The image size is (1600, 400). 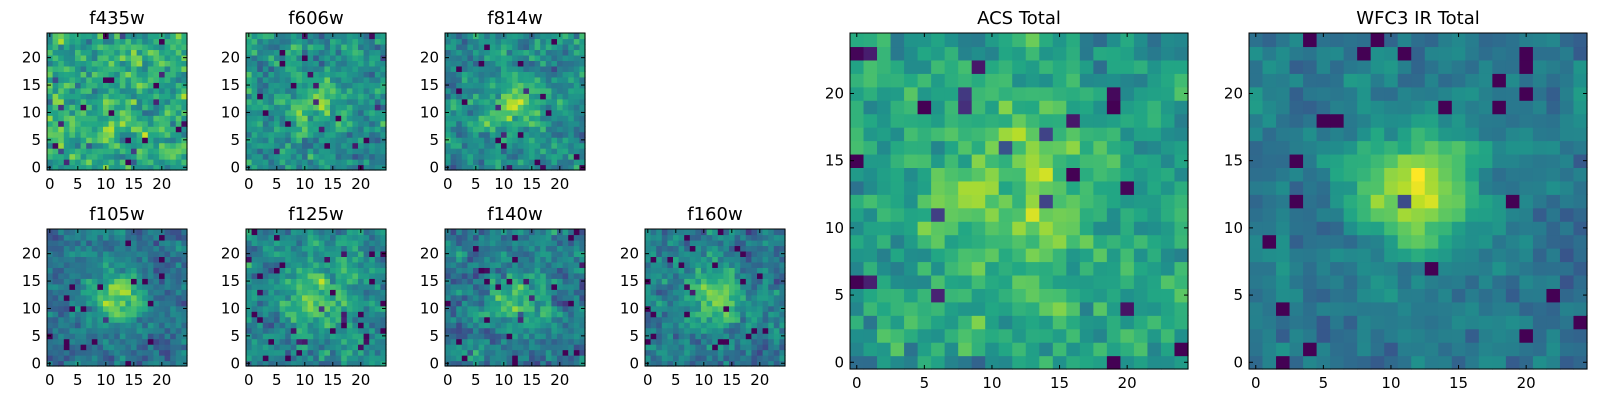 I want to click on x-tick-label: 15, so click(x=731, y=380).